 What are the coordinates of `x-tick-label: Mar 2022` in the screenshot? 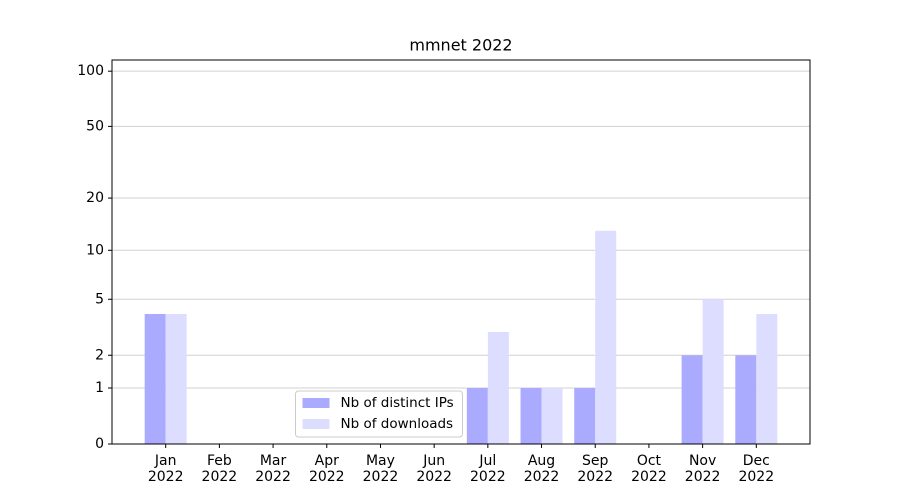 It's located at (273, 469).